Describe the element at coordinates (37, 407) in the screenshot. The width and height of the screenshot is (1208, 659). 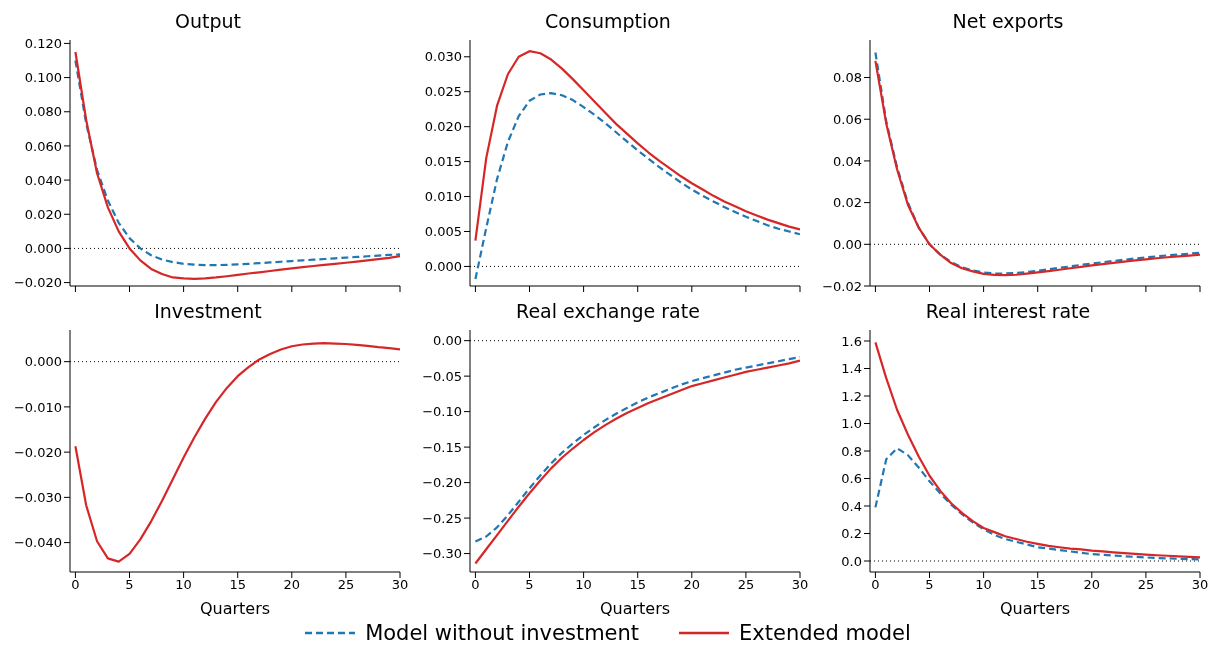
I see `y-tick-label: −0.010` at that location.